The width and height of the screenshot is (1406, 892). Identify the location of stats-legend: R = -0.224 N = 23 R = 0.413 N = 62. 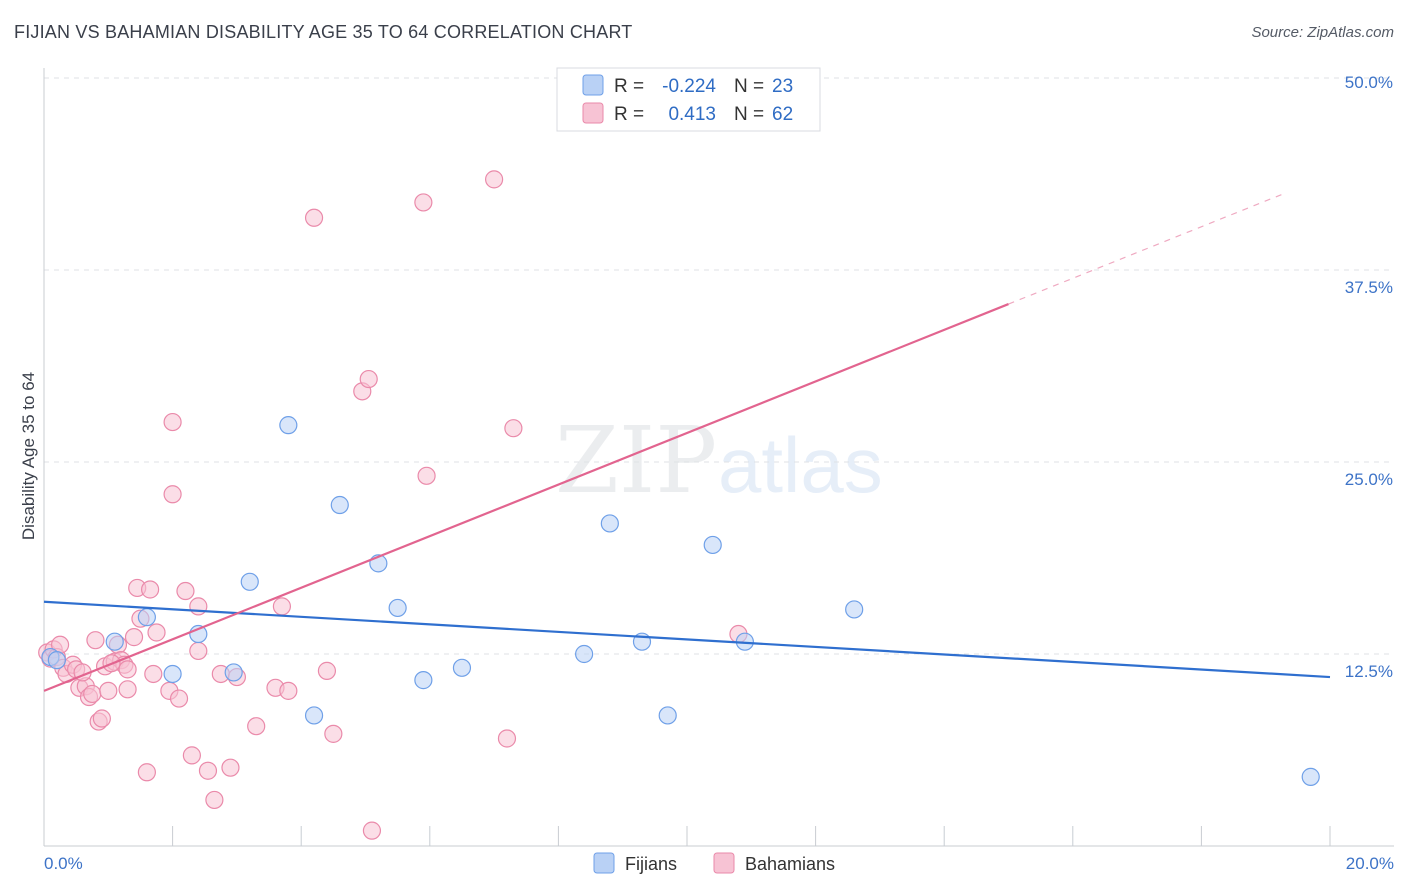
(688, 99).